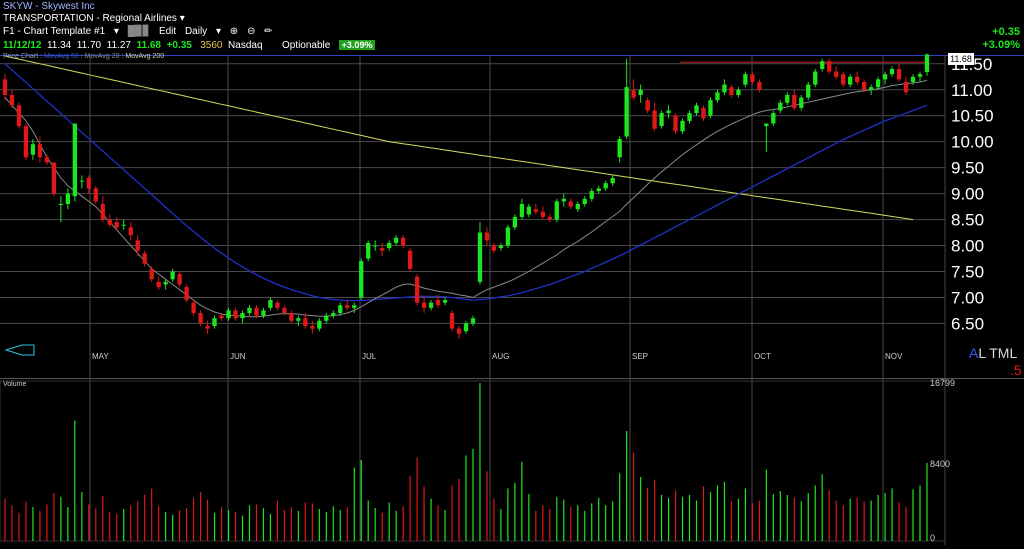 The image size is (1024, 549). What do you see at coordinates (268, 31) in the screenshot?
I see `draw-pencil-icon: ✏` at bounding box center [268, 31].